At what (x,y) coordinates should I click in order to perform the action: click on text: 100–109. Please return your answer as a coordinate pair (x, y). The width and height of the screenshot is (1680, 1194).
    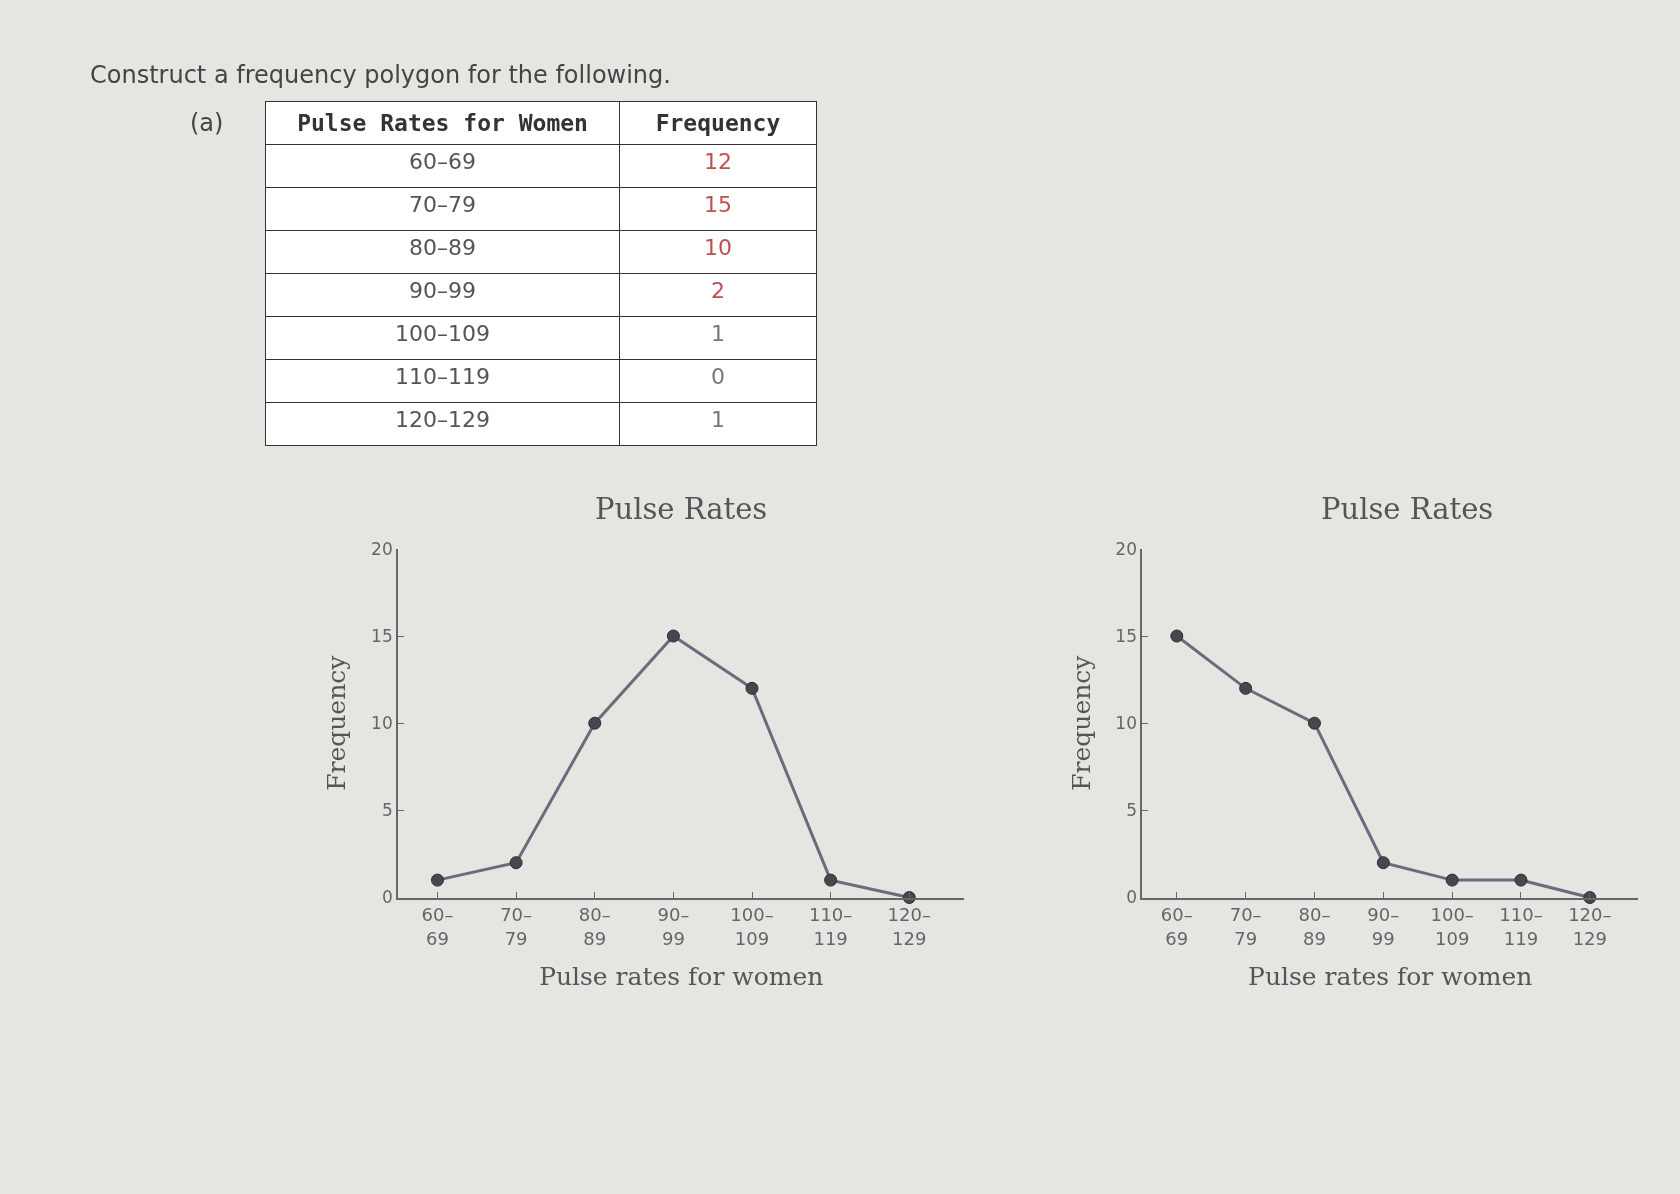
    Looking at the image, I should click on (443, 334).